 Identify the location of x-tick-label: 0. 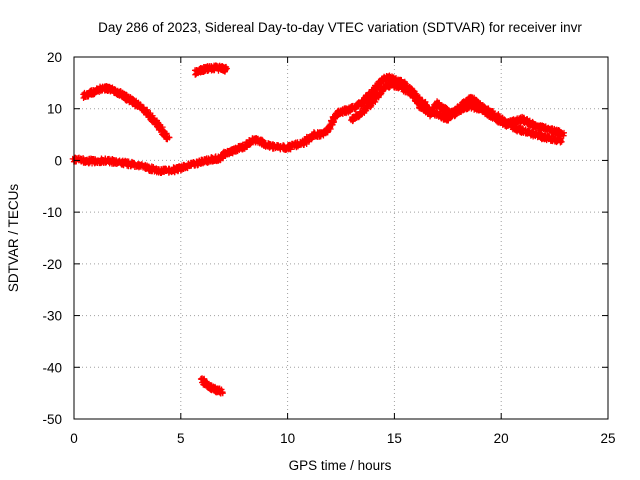
(74, 438).